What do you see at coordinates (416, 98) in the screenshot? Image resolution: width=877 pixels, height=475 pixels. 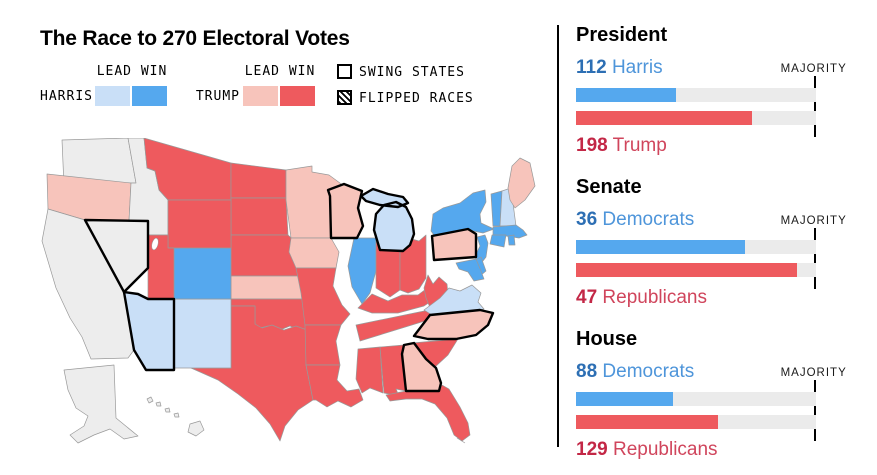 I see `flipped-races-label: FLIPPED RACES` at bounding box center [416, 98].